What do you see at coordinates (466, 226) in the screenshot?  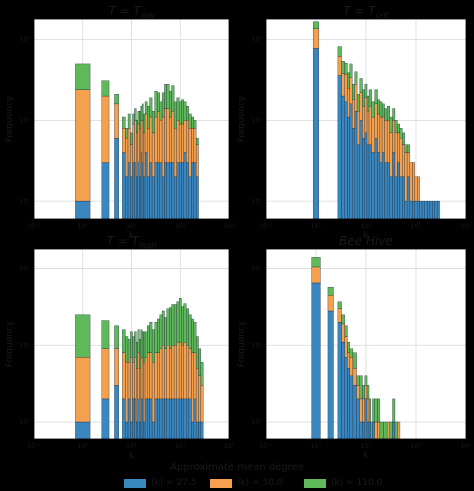 I see `x-tick-label: 10³` at bounding box center [466, 226].